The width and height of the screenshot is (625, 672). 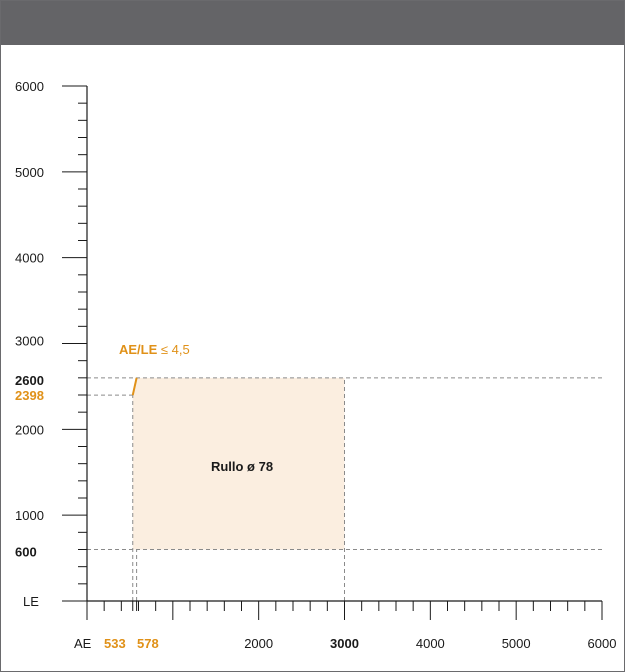 What do you see at coordinates (602, 643) in the screenshot?
I see `x-tick-label: 6000` at bounding box center [602, 643].